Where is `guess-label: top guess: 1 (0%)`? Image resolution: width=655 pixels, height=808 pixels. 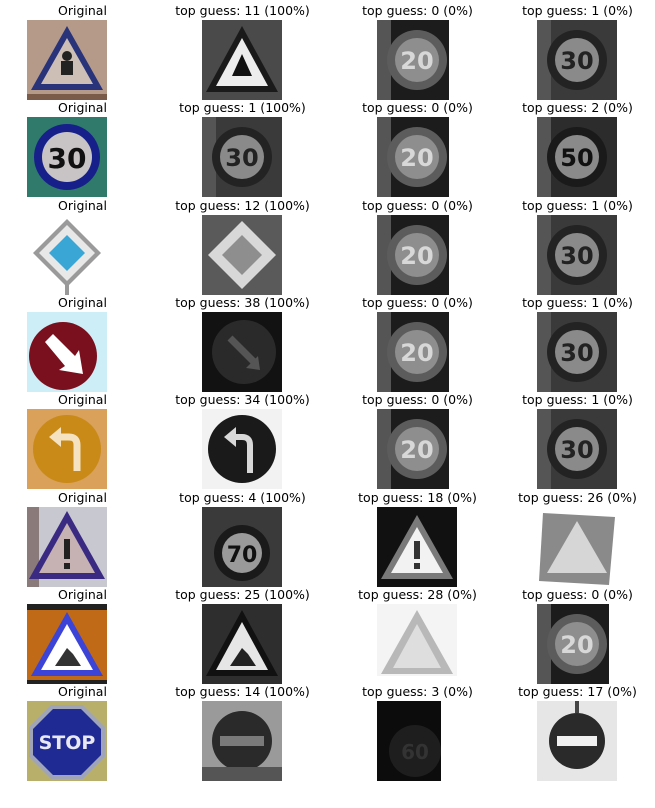
guess-label: top guess: 1 (0%) is located at coordinates (577, 302).